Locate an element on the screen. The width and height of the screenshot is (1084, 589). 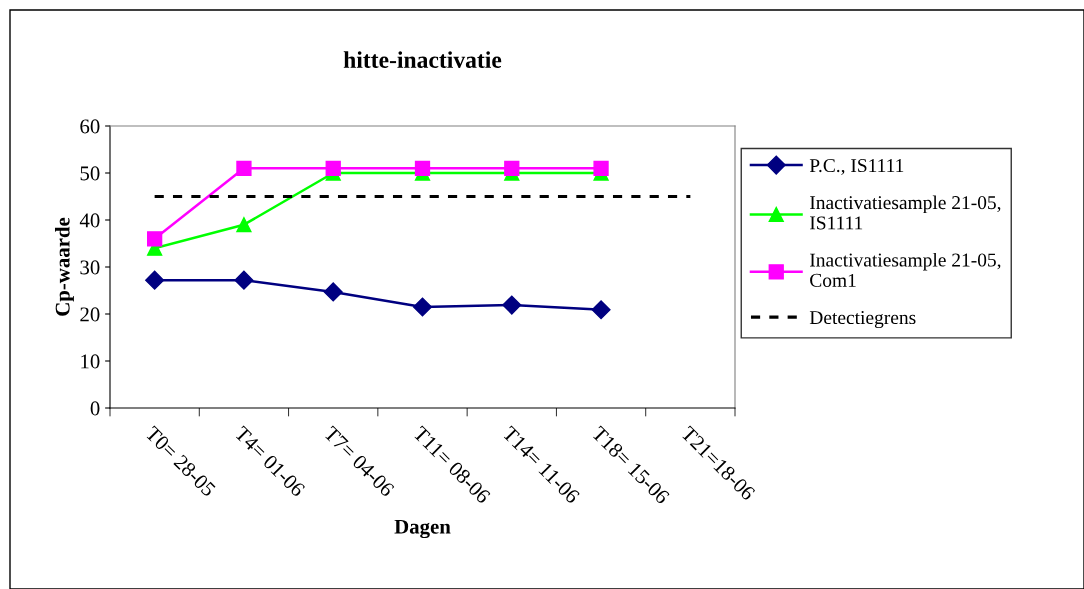
y-tick-label: 50 is located at coordinates (90, 173).